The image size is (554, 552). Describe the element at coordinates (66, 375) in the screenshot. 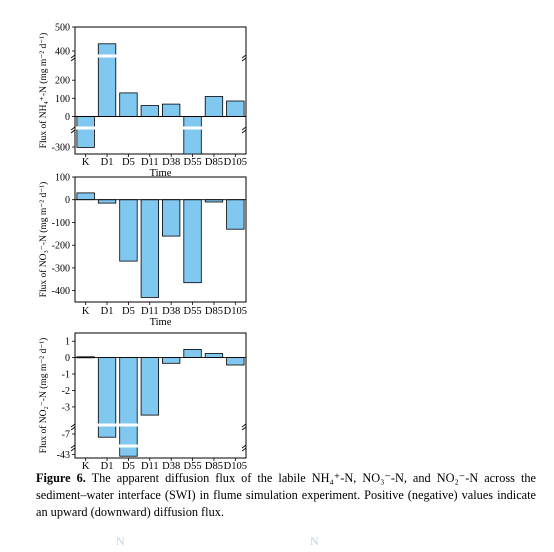

I see `y-tick-label: -1` at that location.